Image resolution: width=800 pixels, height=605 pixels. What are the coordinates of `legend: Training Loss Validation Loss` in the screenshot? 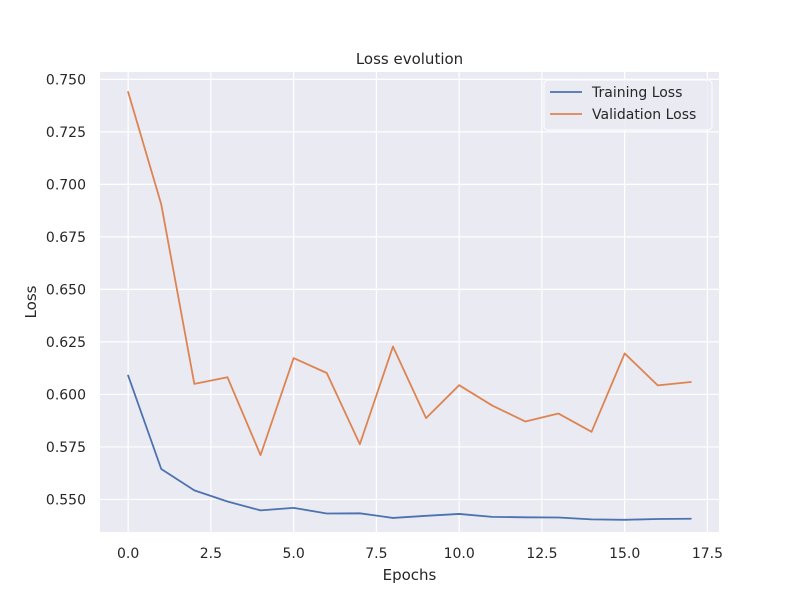 It's located at (628, 105).